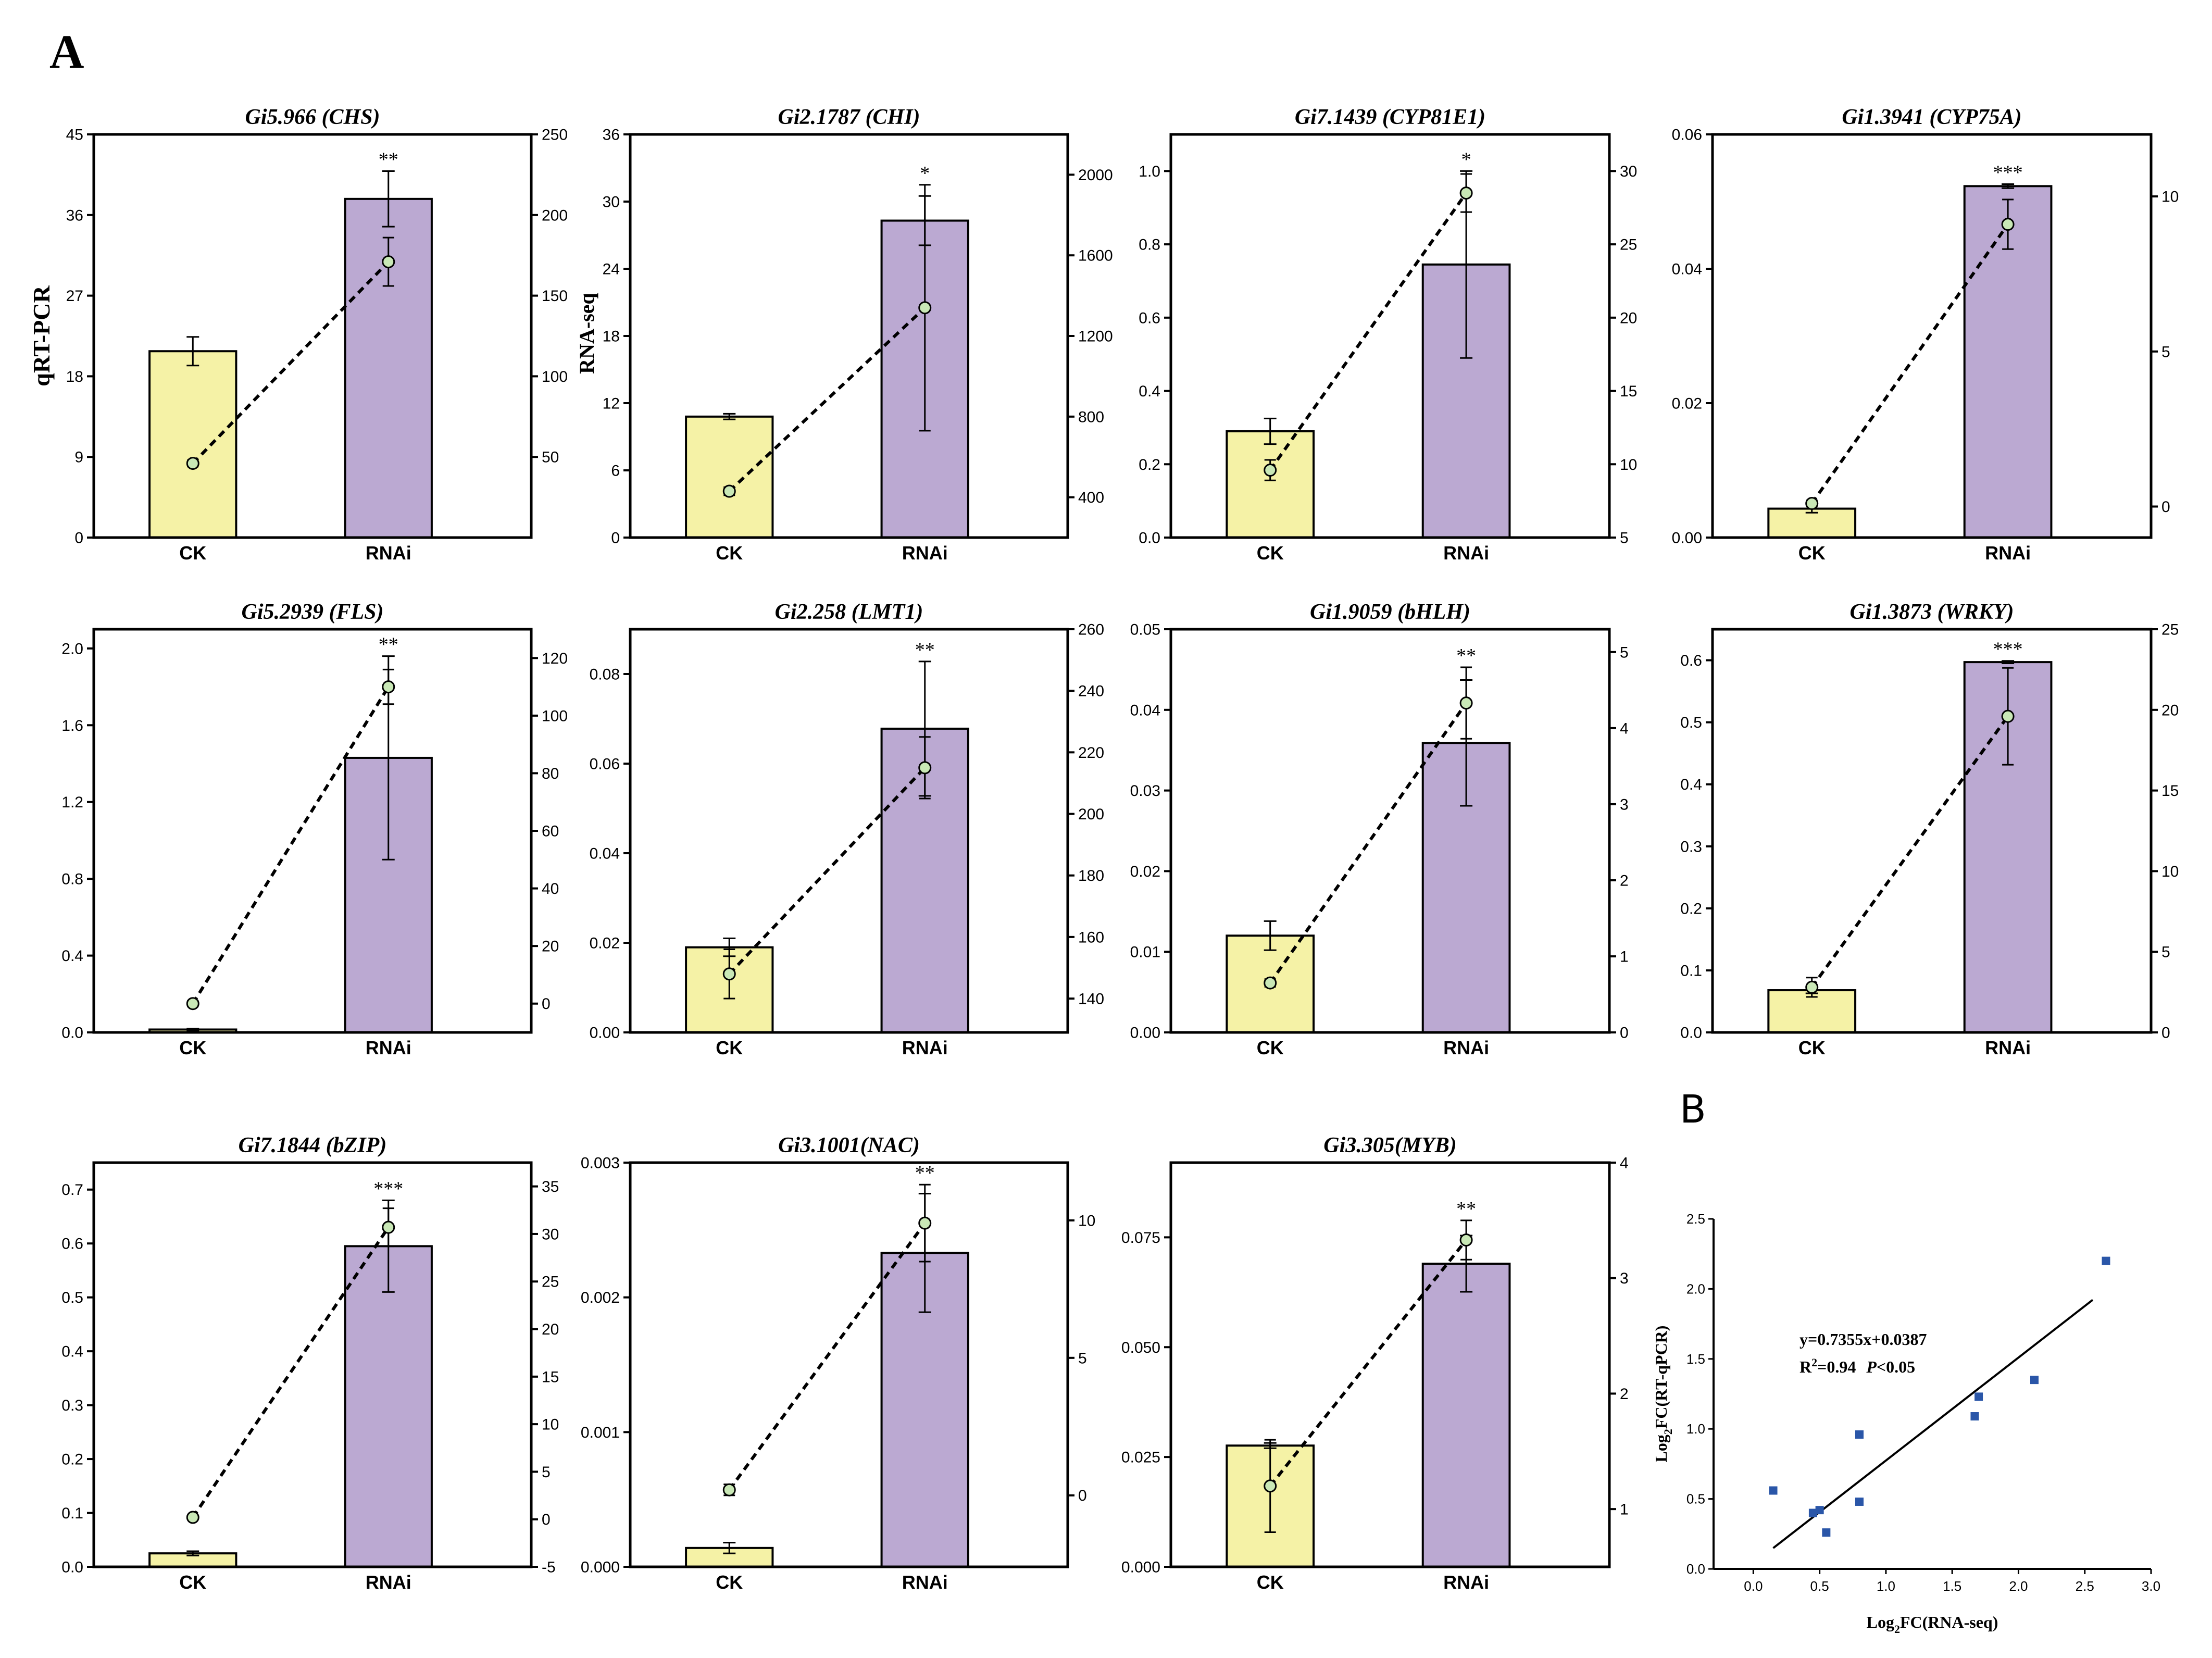 The image size is (2212, 1658). Describe the element at coordinates (1667, 1432) in the screenshot. I see `y-label-subscript: 2` at that location.